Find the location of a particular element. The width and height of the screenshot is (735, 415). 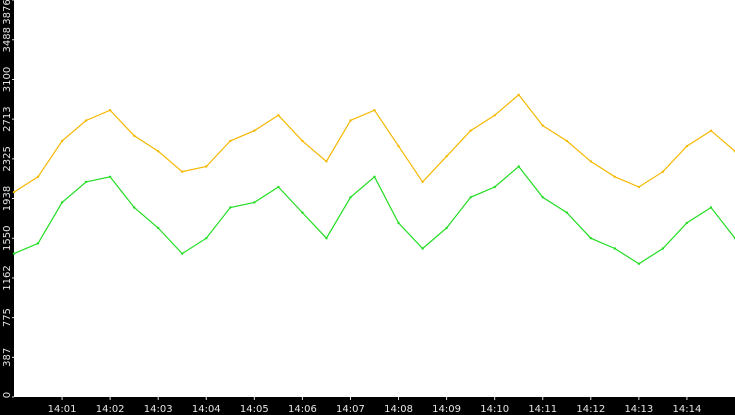

y-tick-label: 3100 is located at coordinates (7, 79).